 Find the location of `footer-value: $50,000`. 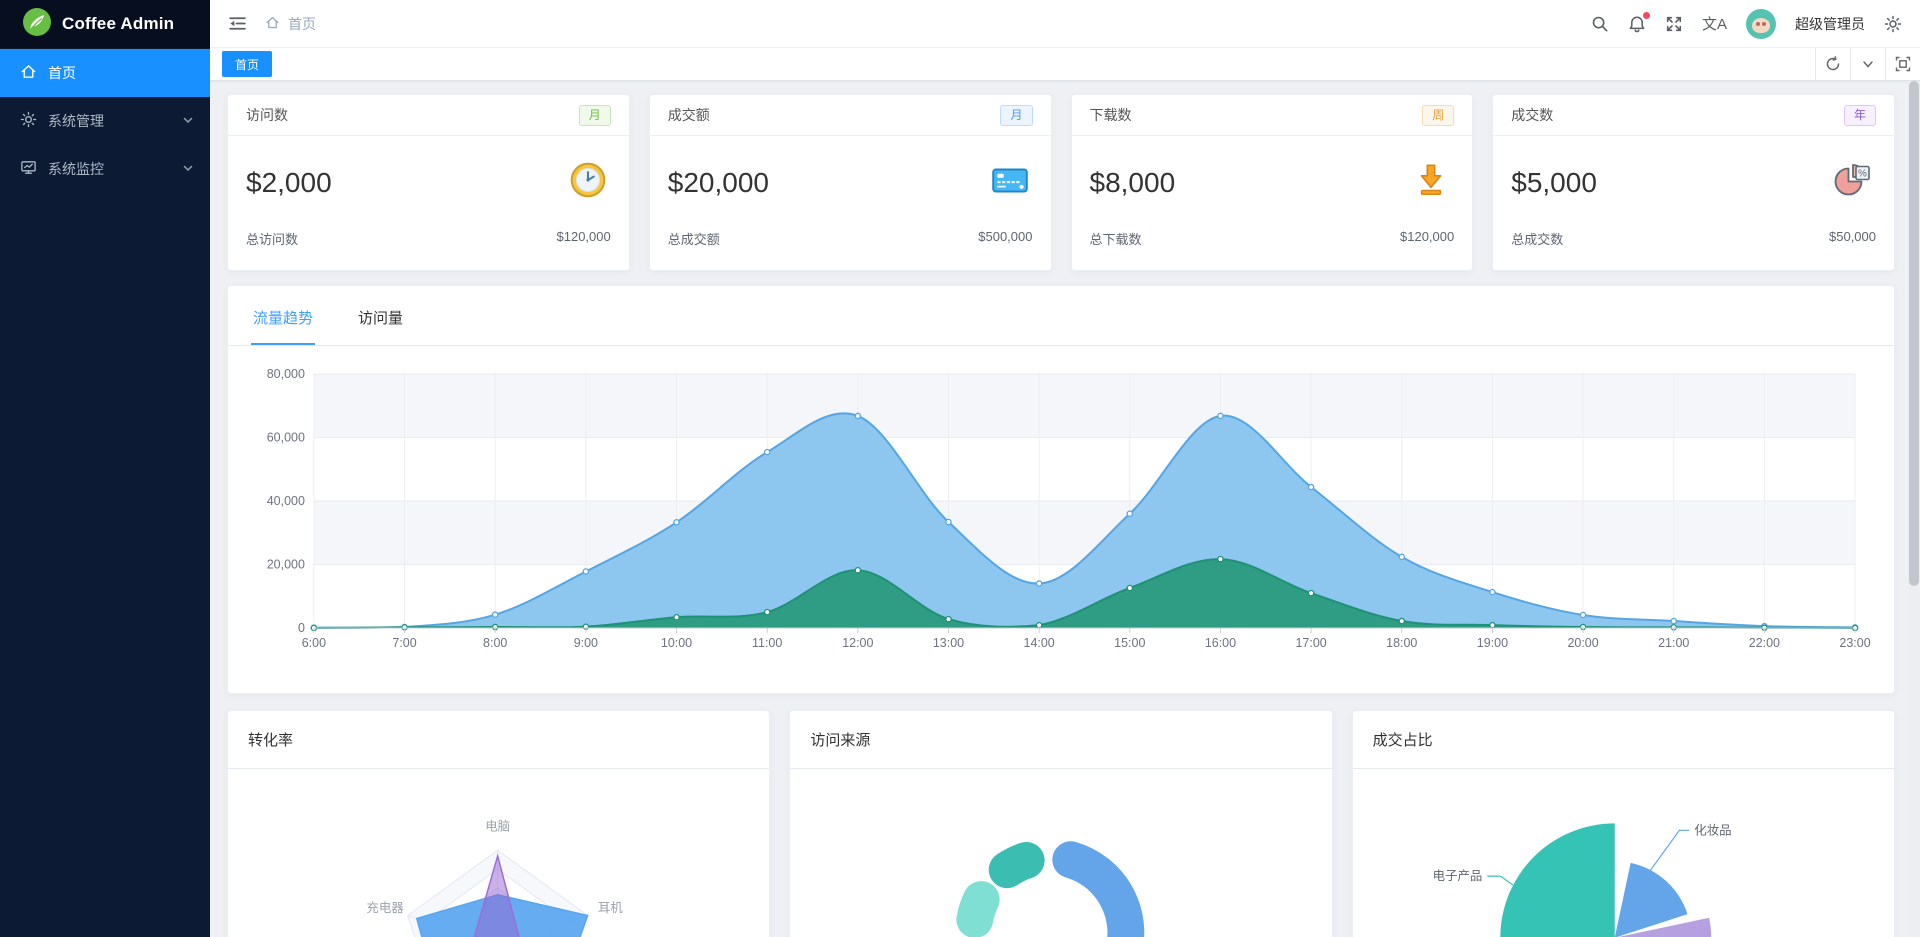

footer-value: $50,000 is located at coordinates (1852, 236).